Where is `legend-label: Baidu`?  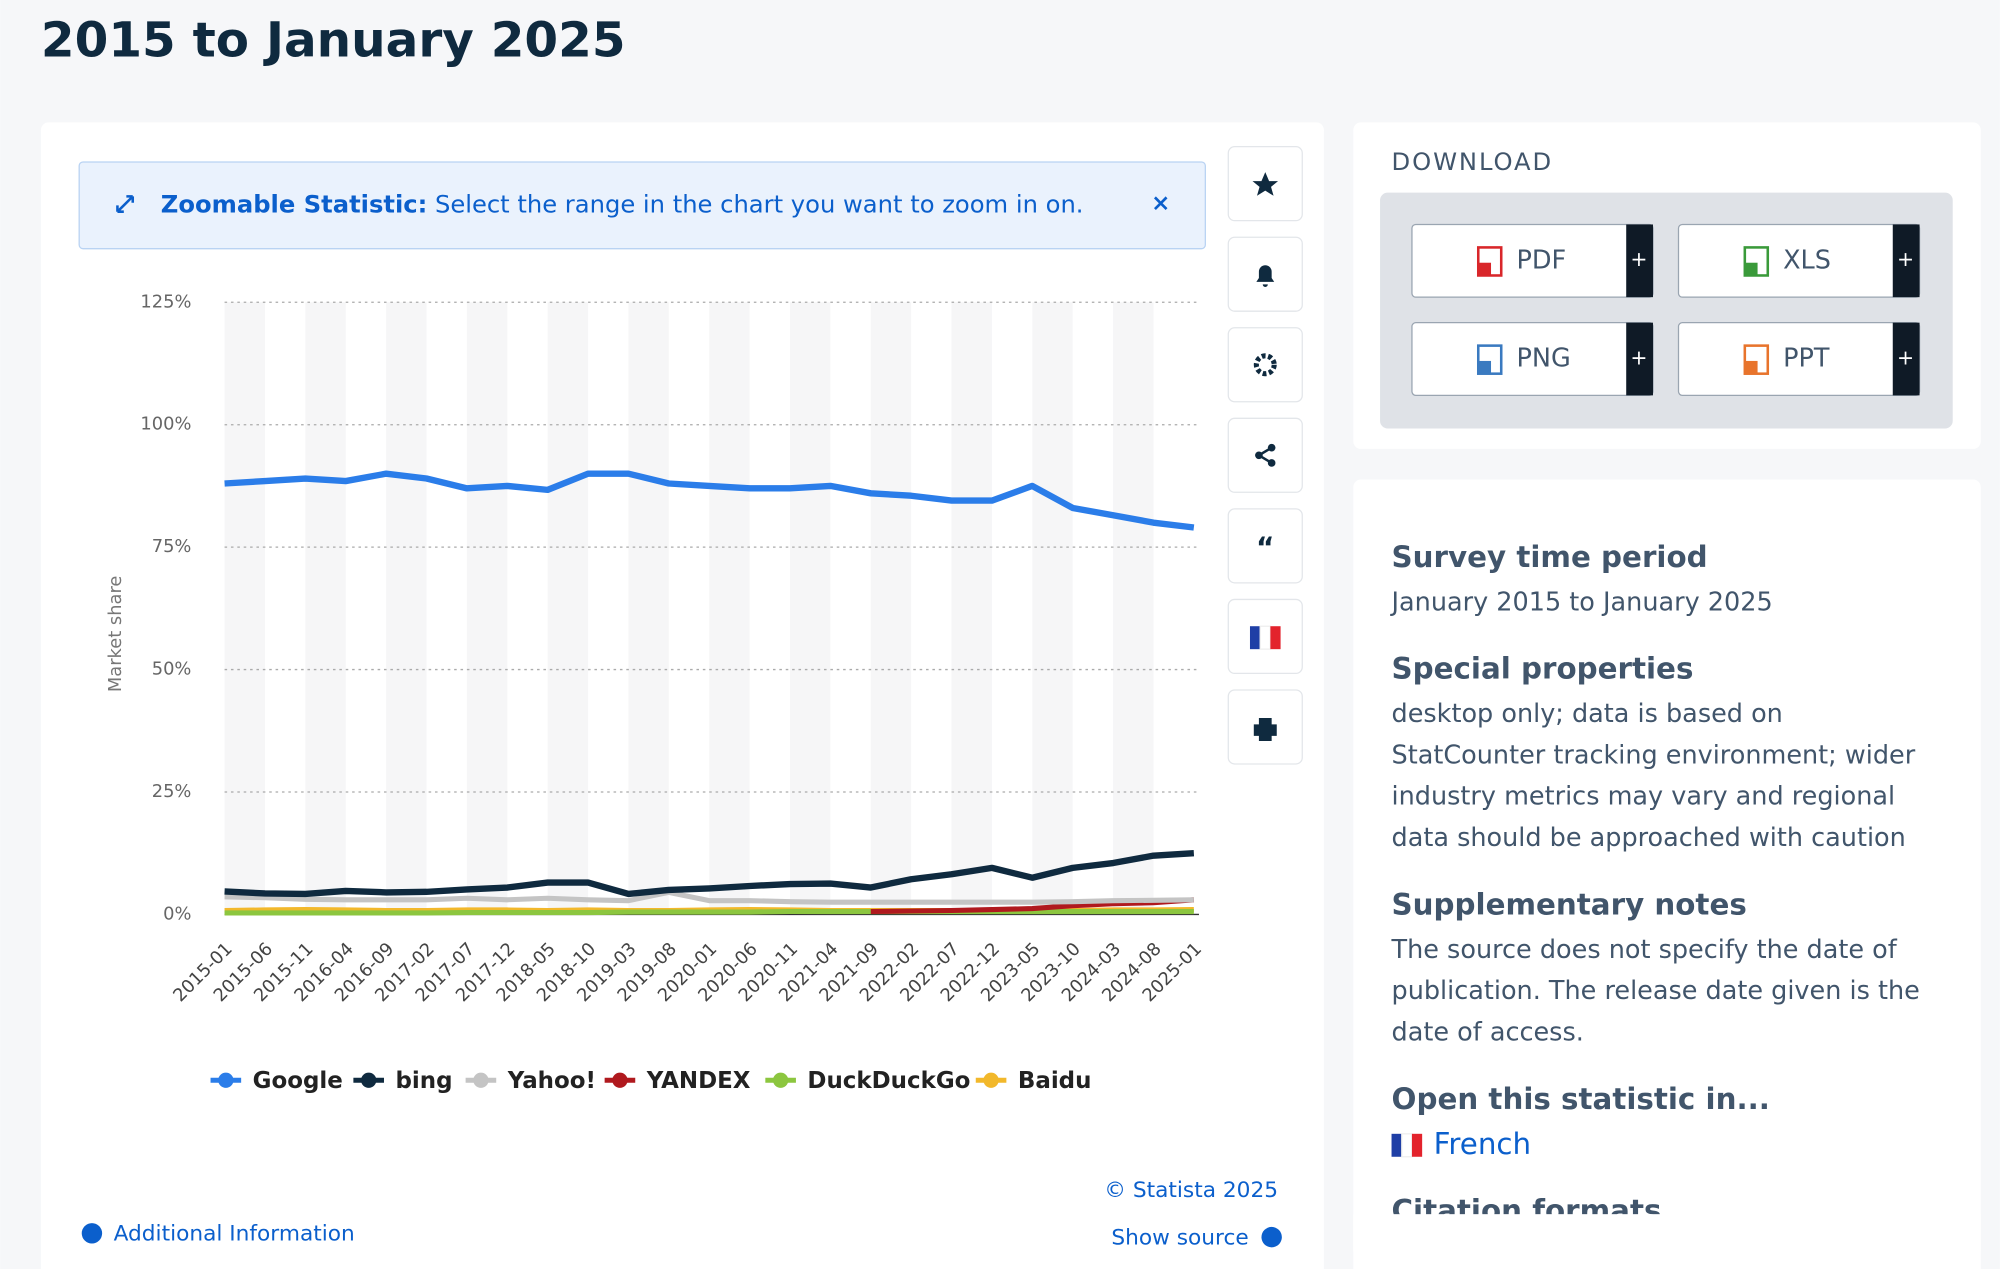
legend-label: Baidu is located at coordinates (1055, 1081).